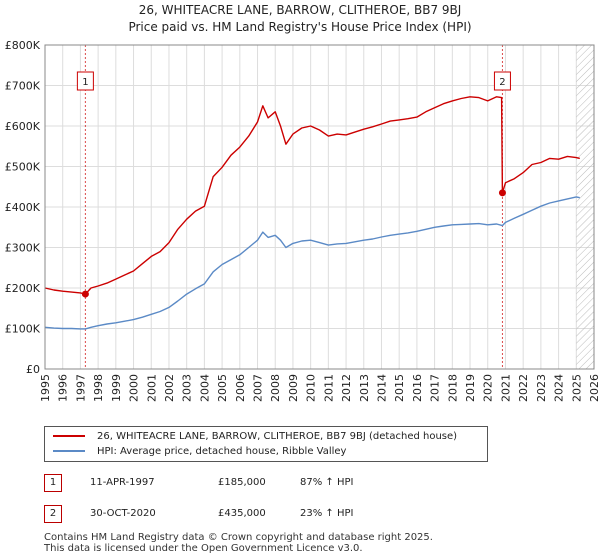  I want to click on x-tick-label: 2017, so click(435, 388).